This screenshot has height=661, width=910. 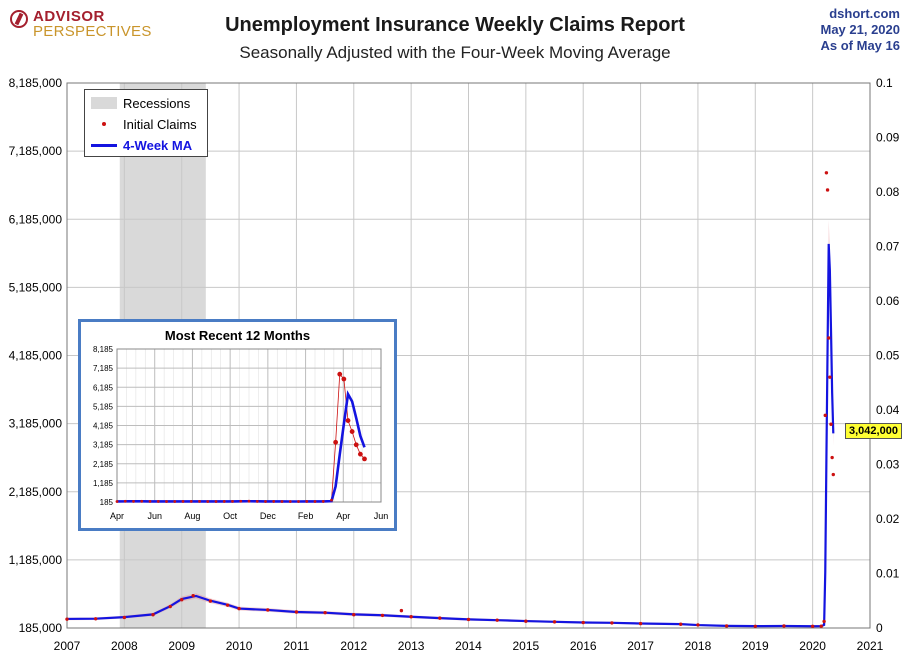 I want to click on y-tick-left-0: 185,000, so click(x=41, y=628).